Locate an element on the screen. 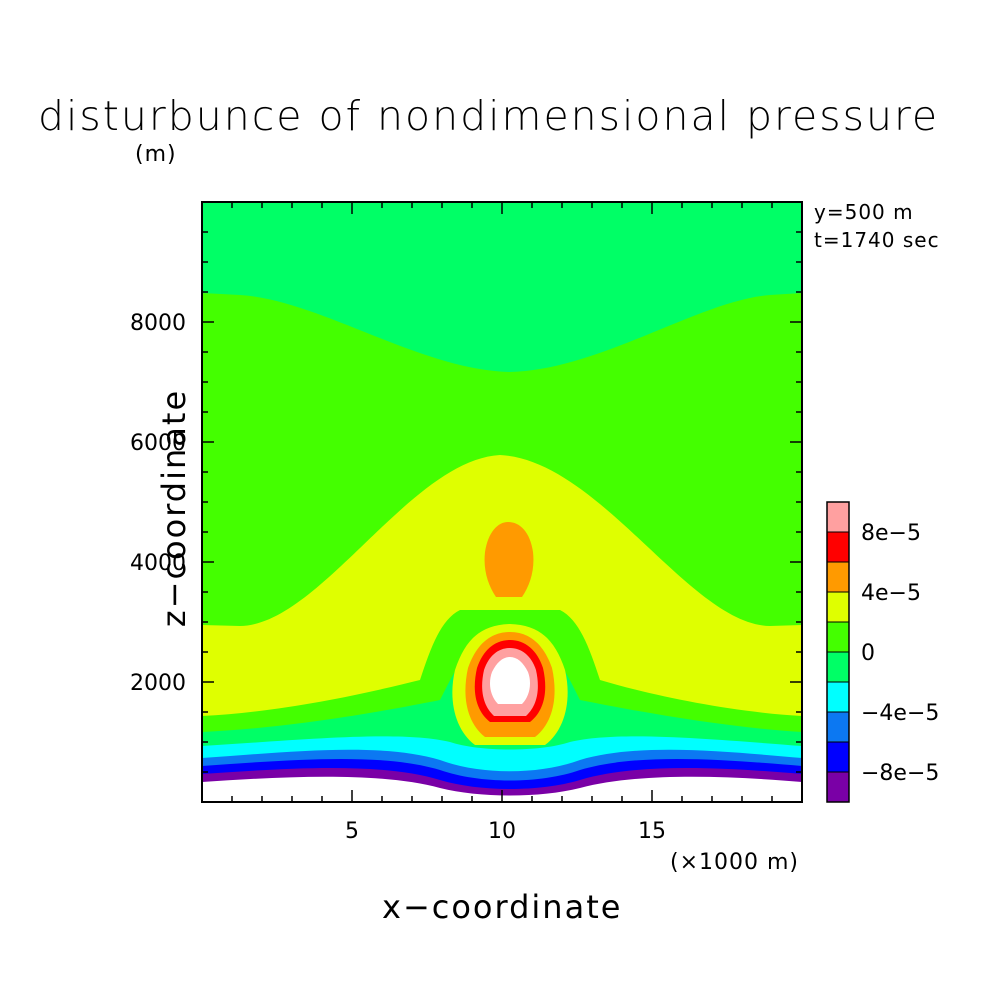  colorbar is located at coordinates (838, 652).